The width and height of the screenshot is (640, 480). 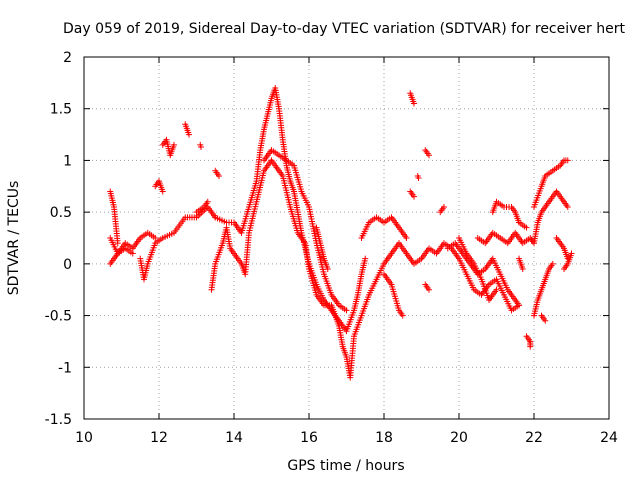 I want to click on y-tick-label: -1.5, so click(x=58, y=420).